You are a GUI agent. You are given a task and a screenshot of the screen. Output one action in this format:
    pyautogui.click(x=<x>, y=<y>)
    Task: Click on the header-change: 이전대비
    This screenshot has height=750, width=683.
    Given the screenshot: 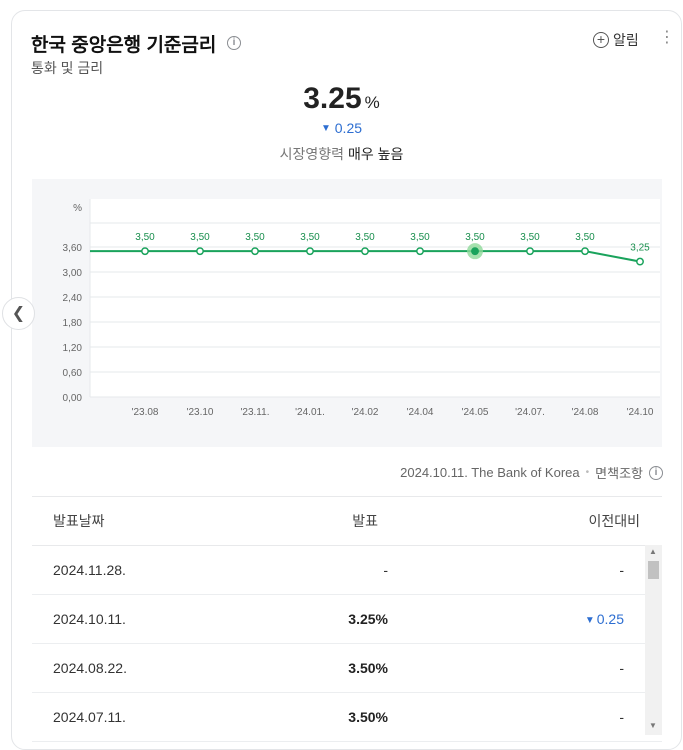 What is the action you would take?
    pyautogui.click(x=614, y=521)
    